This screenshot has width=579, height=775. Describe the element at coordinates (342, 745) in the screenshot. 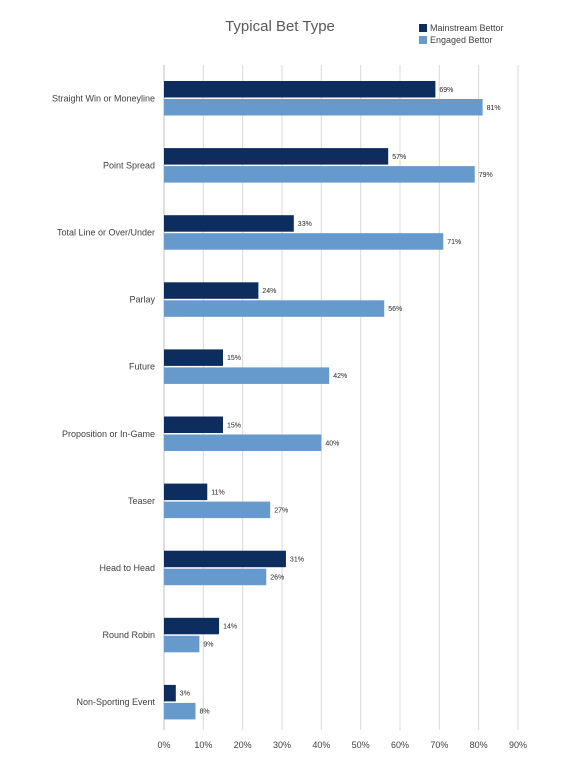

I see `x-axis-ticks: 0% 10% 20% 30% 40% 50% 60% 70% 80% 90%` at that location.